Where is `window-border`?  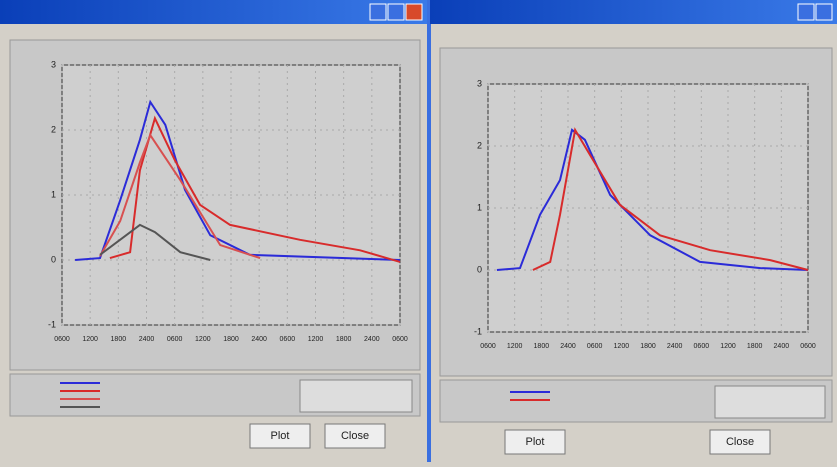
window-border is located at coordinates (429, 231).